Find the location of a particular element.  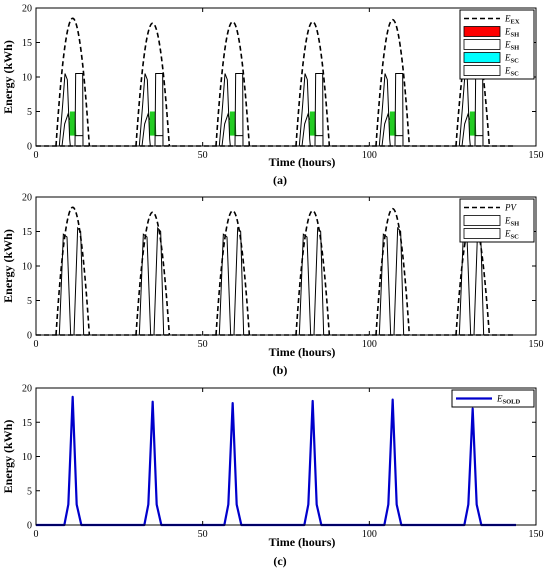

legend-box is located at coordinates (493, 398).